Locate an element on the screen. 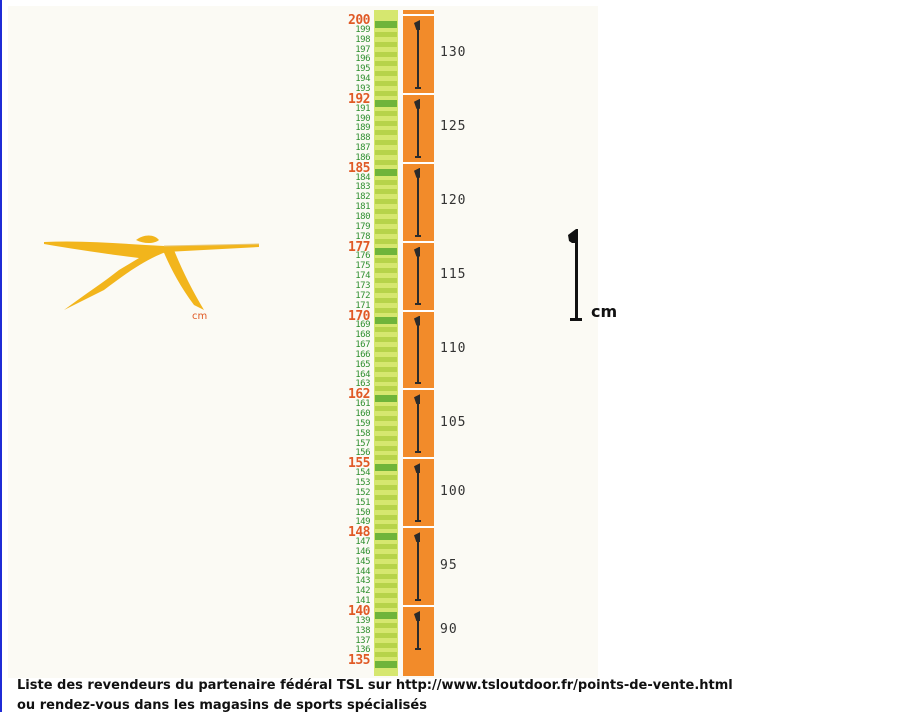  pole-length-label: 120 is located at coordinates (453, 201).